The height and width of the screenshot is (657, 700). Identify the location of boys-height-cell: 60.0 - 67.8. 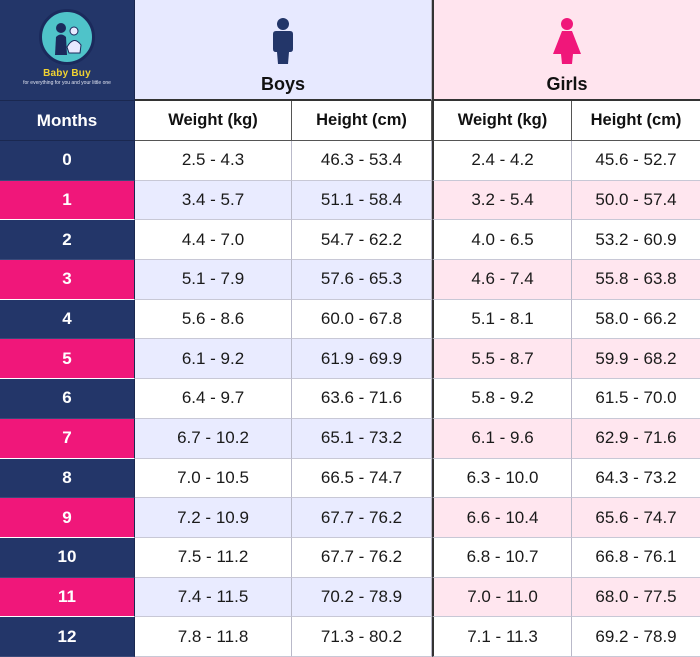
(362, 319).